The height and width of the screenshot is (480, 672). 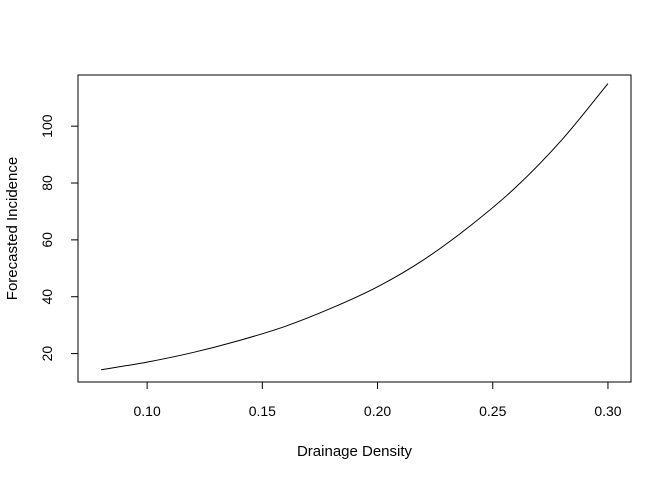 I want to click on x-axis: 0.10 0.15 0.20 0.25 0.30, so click(x=378, y=400).